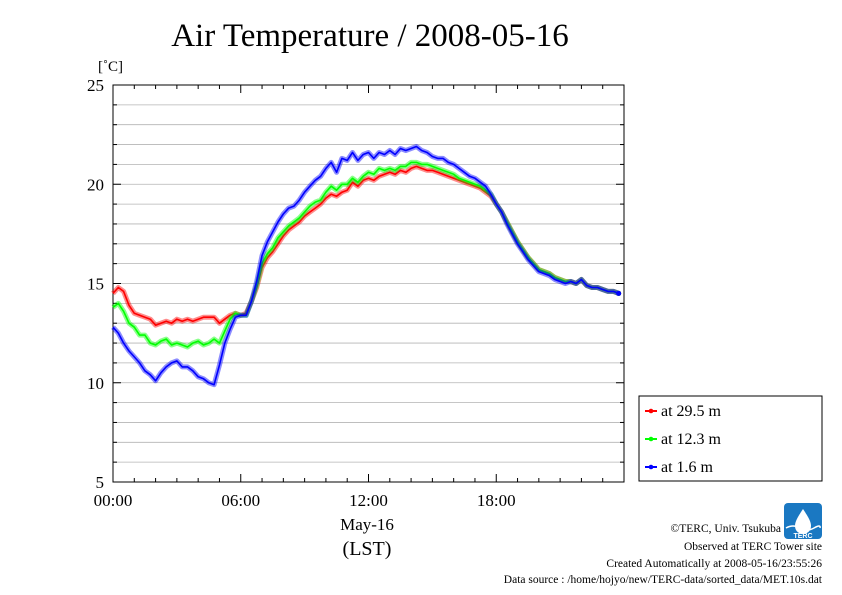 Image resolution: width=842 pixels, height=595 pixels. I want to click on y-tick-label: 5, so click(100, 482).